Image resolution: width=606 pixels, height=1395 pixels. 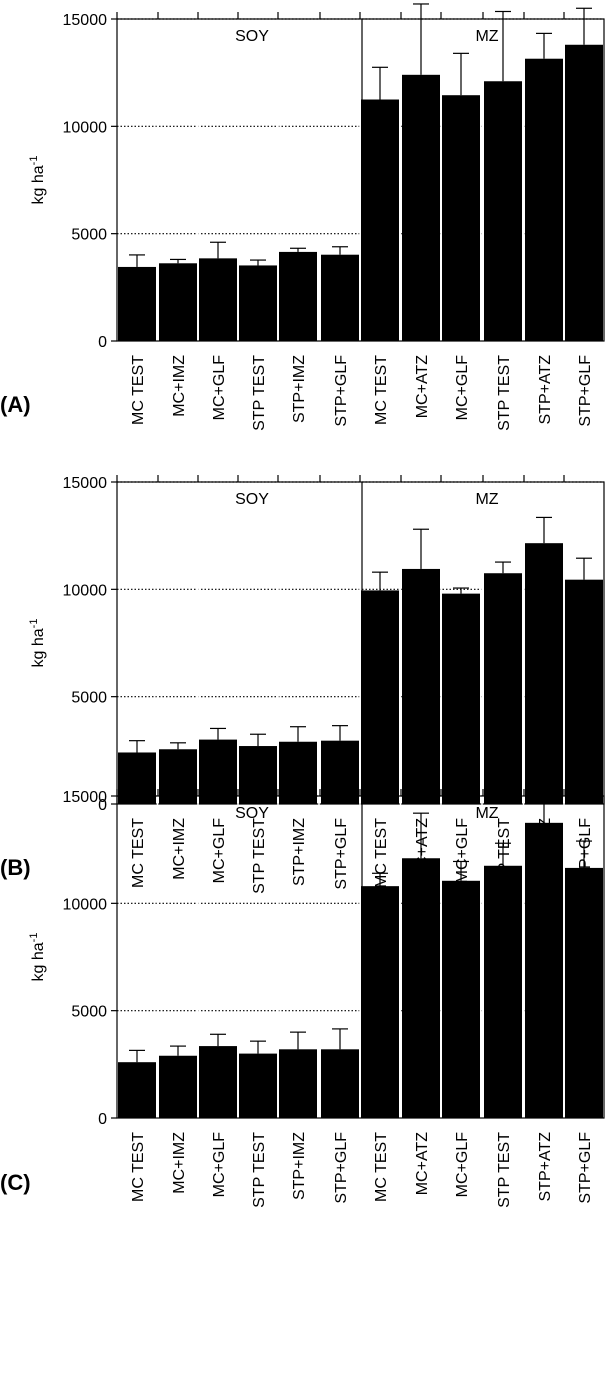 What do you see at coordinates (15, 404) in the screenshot?
I see `panel-label: (A)` at bounding box center [15, 404].